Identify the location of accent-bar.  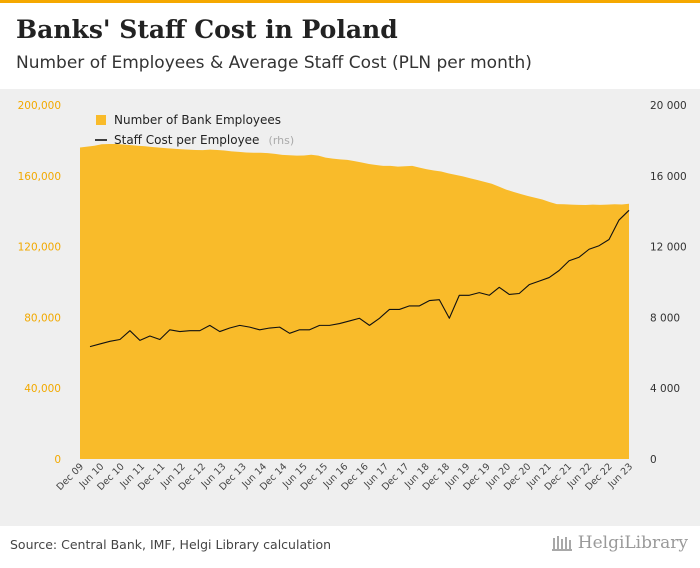
(350, 1).